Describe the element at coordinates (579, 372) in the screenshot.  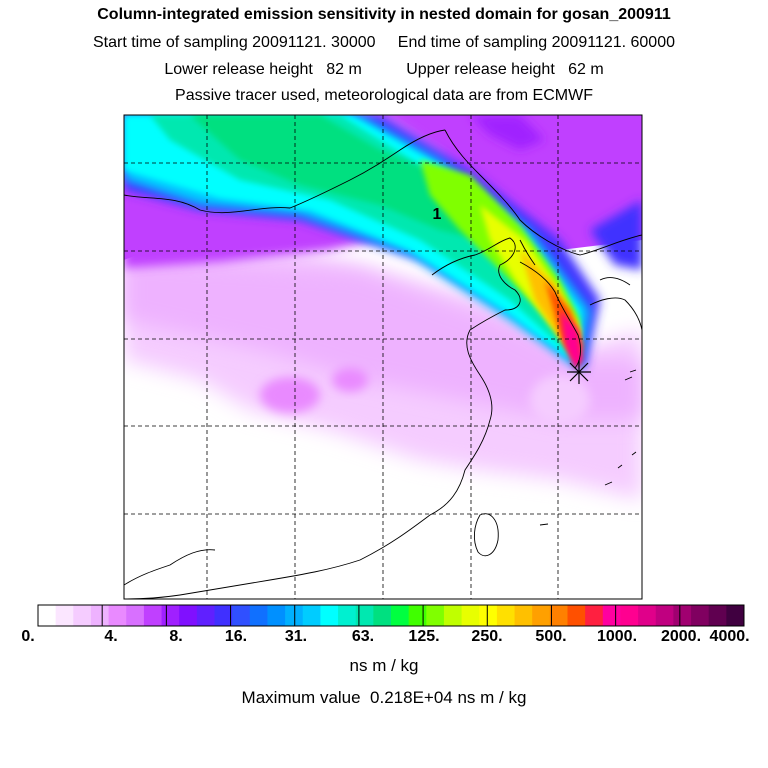
I see `asterisk-release-point-icon` at that location.